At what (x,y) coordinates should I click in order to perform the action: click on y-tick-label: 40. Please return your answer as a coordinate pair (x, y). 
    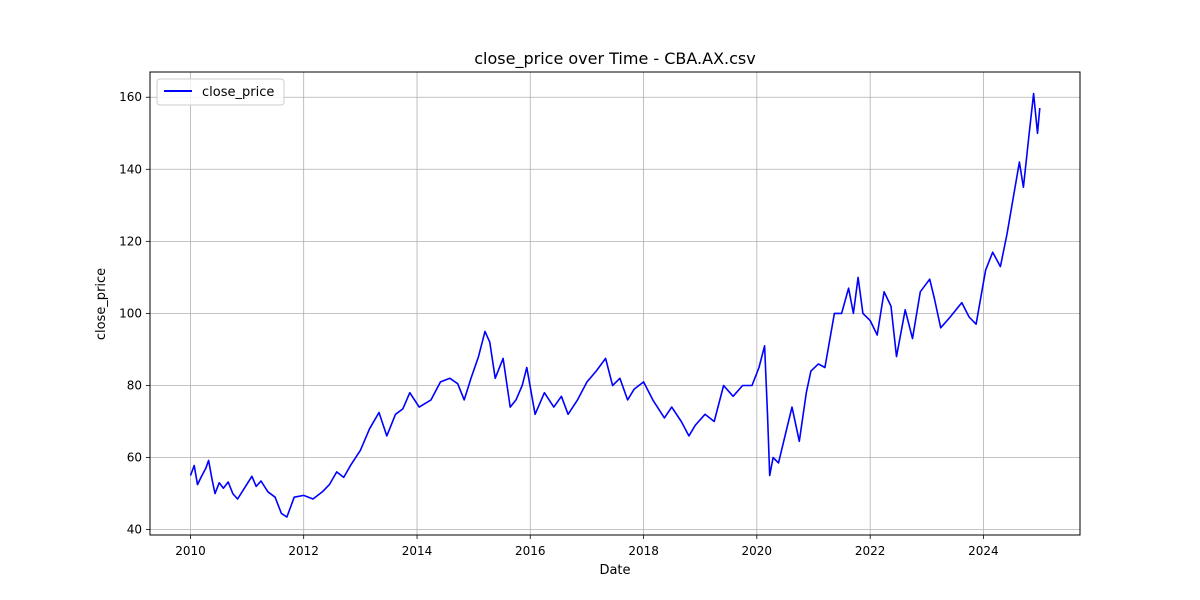
    Looking at the image, I should click on (134, 530).